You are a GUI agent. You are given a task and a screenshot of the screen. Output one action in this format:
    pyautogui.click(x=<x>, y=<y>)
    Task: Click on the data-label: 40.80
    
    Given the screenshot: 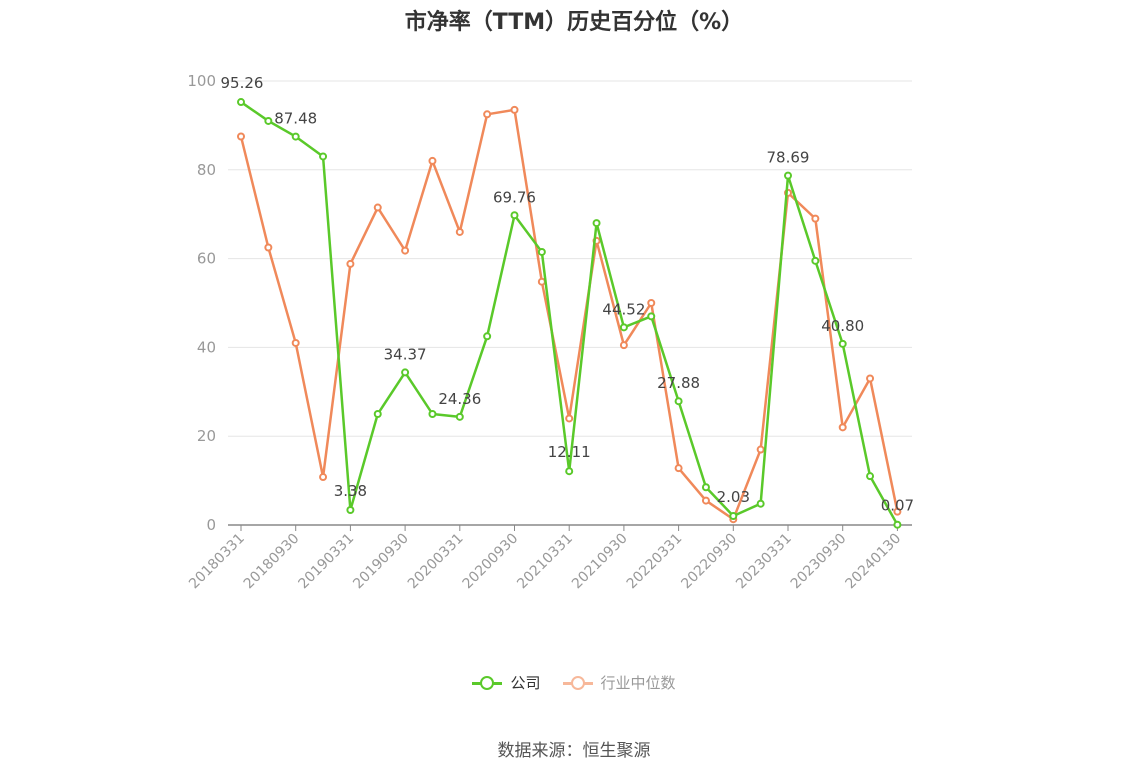 What is the action you would take?
    pyautogui.click(x=842, y=326)
    